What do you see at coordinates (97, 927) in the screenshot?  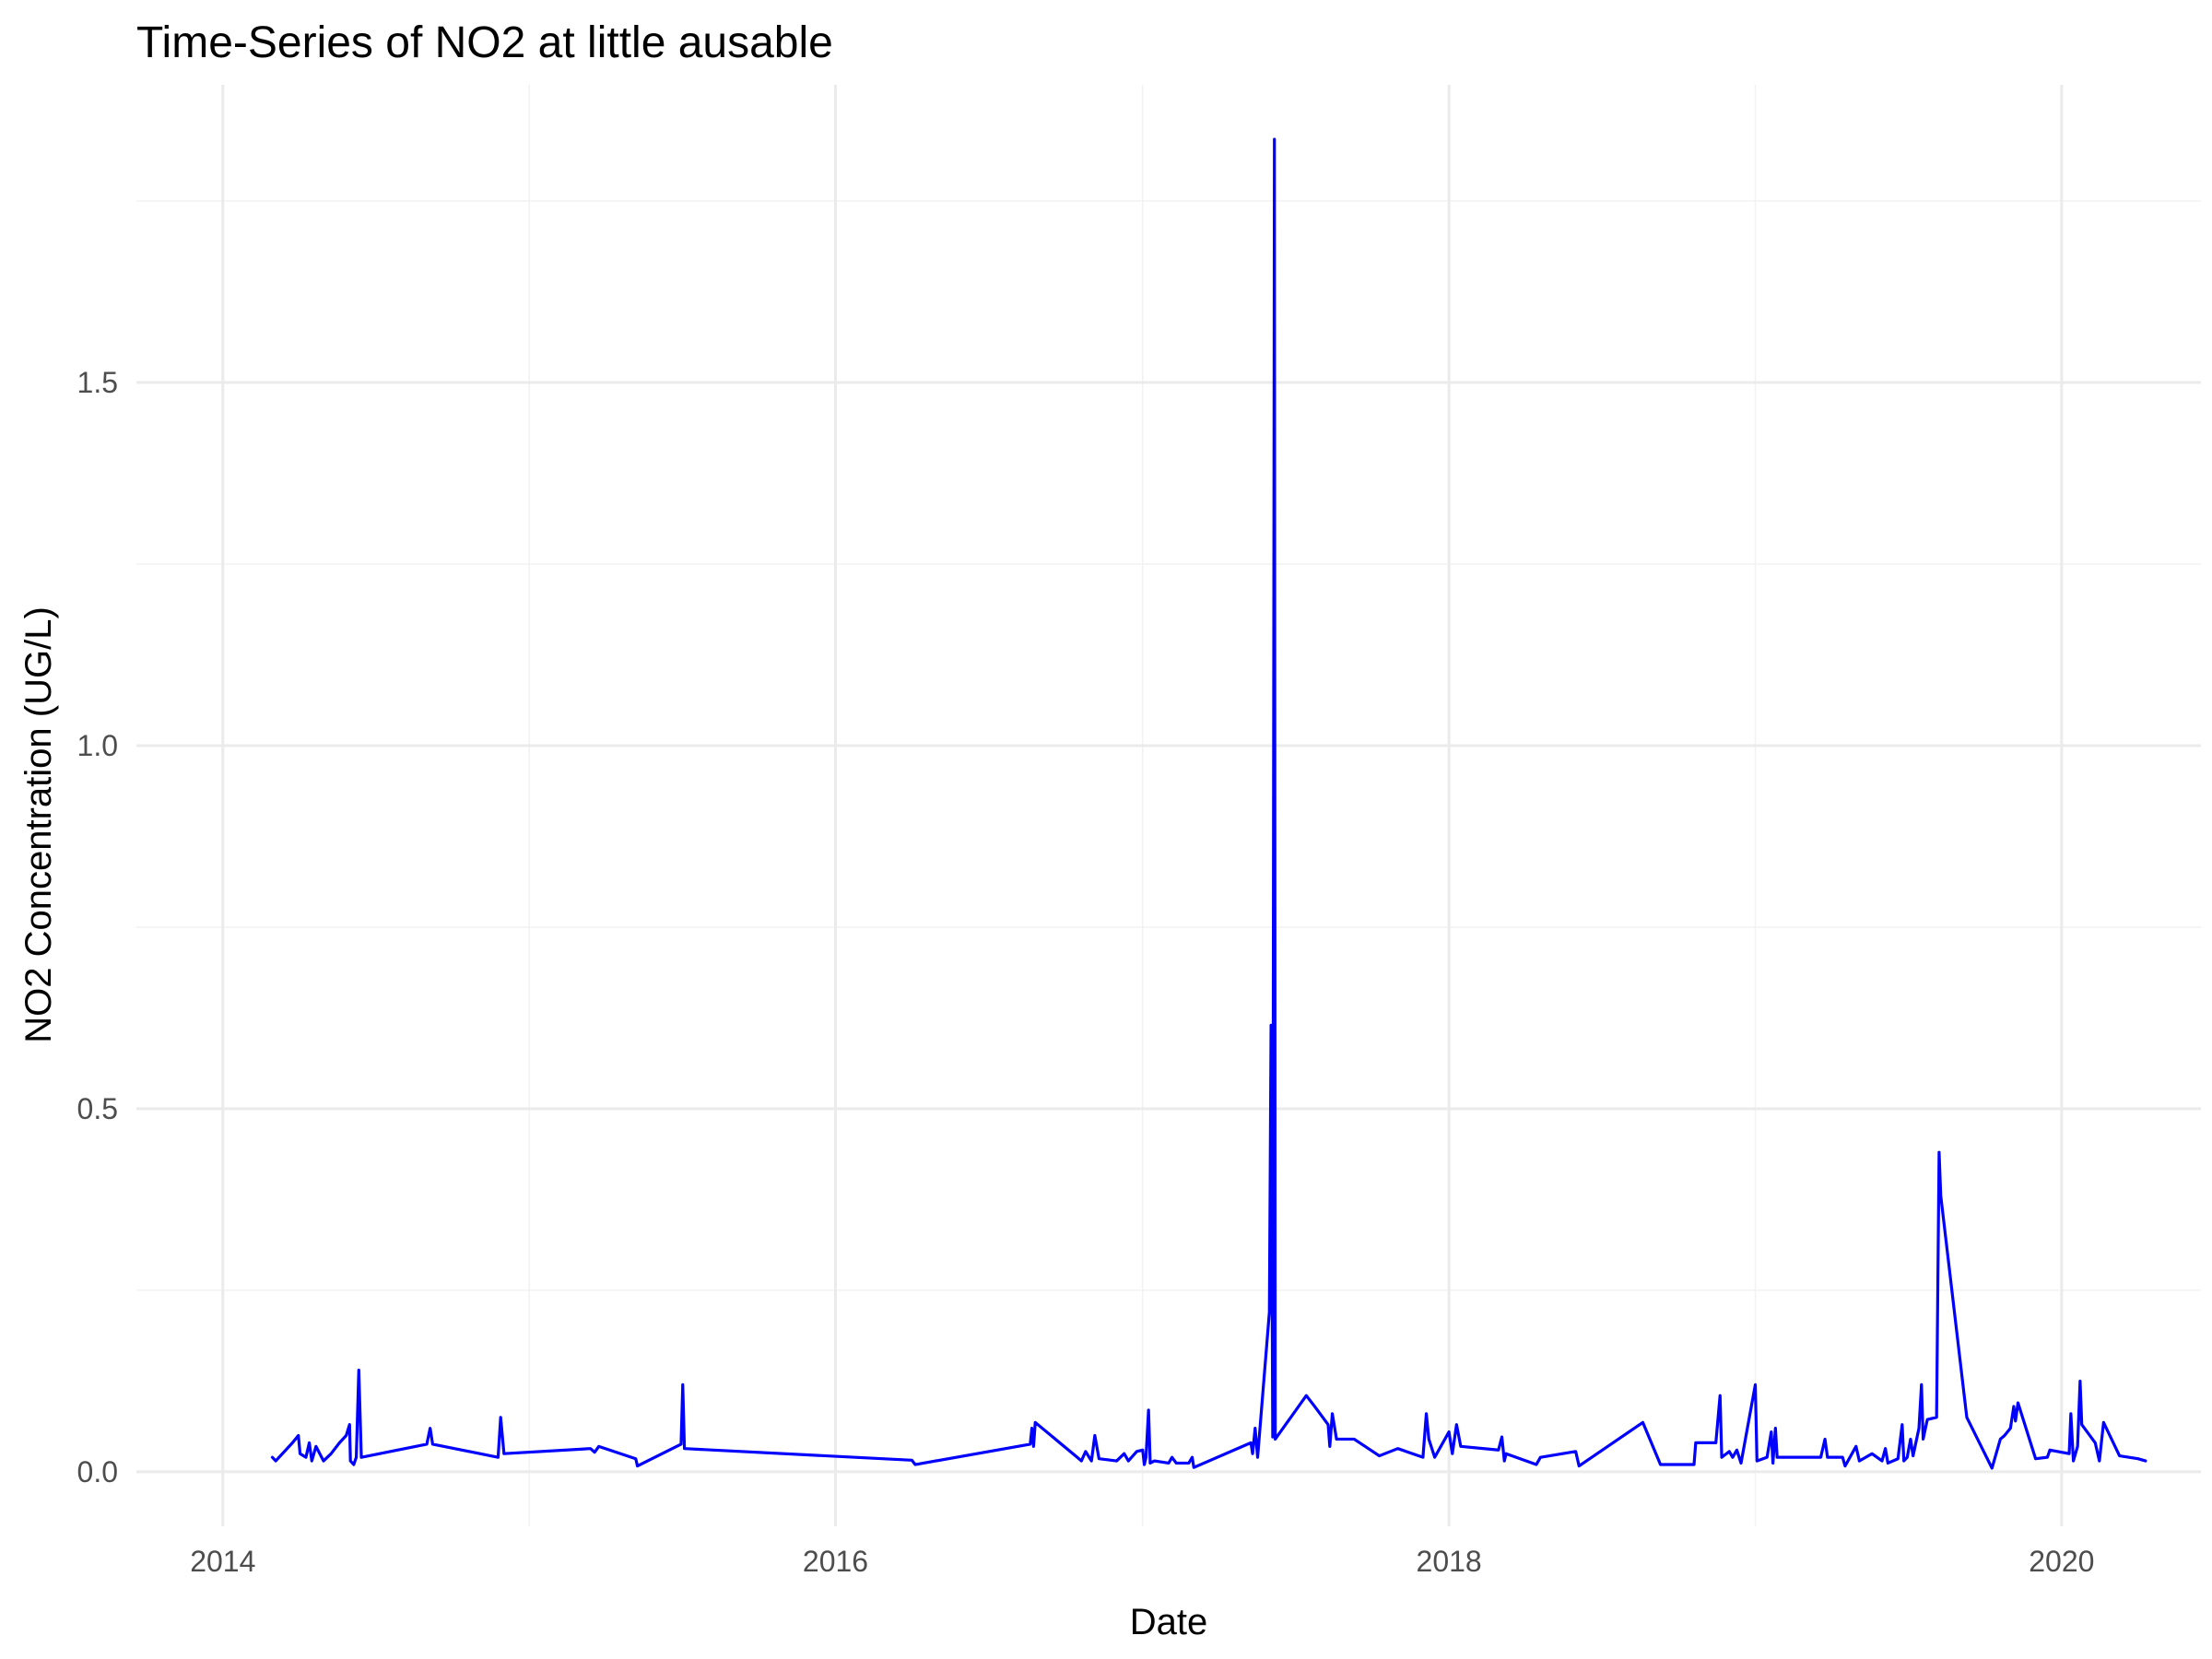 I see `y-axis-tick-labels: 0.0 0.5 1.0 1.5` at bounding box center [97, 927].